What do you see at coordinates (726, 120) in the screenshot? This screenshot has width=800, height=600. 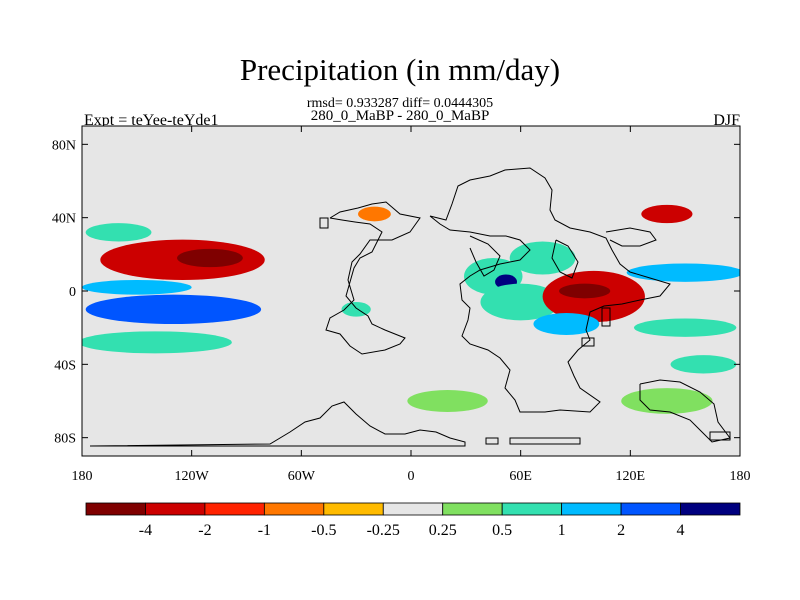 I see `season-label: DJF` at bounding box center [726, 120].